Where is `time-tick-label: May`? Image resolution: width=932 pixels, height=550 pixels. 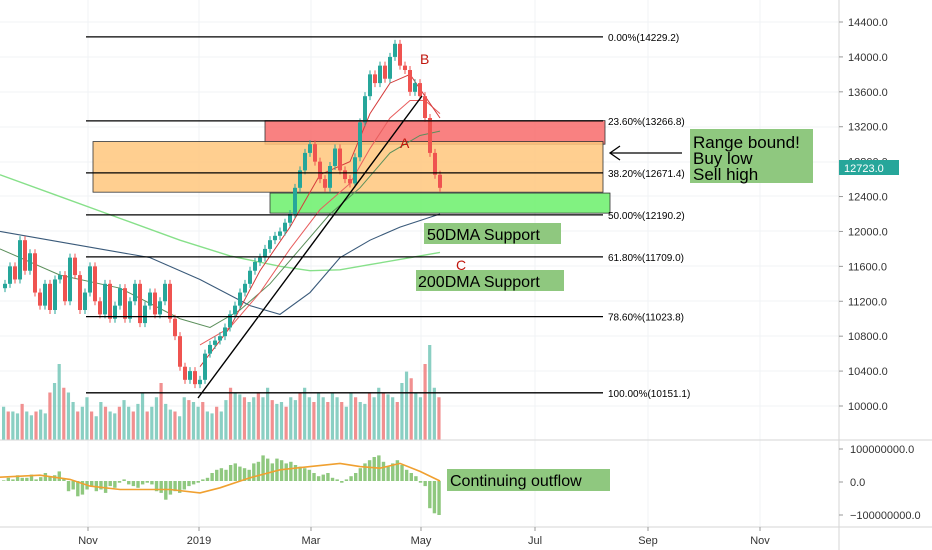
time-tick-label: May is located at coordinates (421, 541).